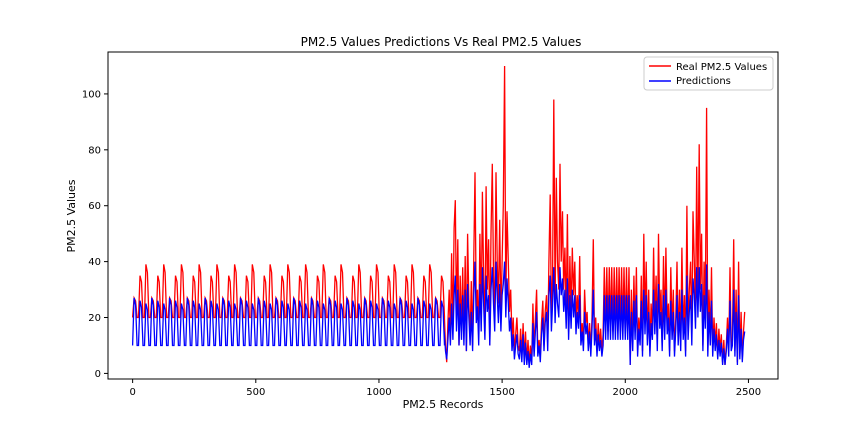  I want to click on y-tick-label: 40, so click(94, 262).